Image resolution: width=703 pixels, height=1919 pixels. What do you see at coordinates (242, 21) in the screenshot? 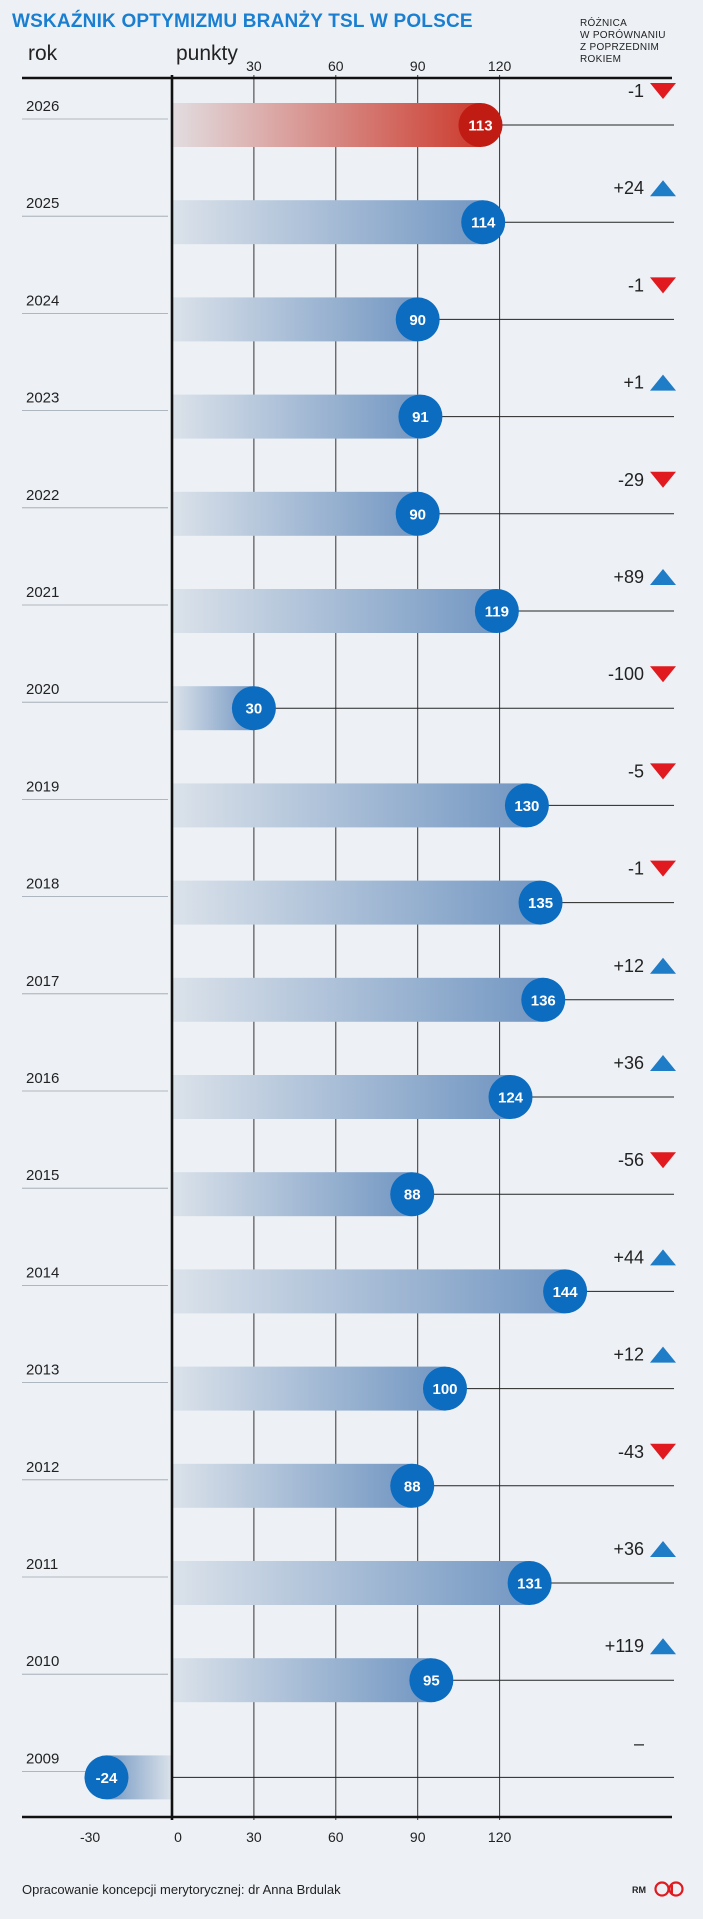
I see `chart-title: WSKAŹNIK OPTYMIZMU BRANŻY TSL W POLSCE` at bounding box center [242, 21].